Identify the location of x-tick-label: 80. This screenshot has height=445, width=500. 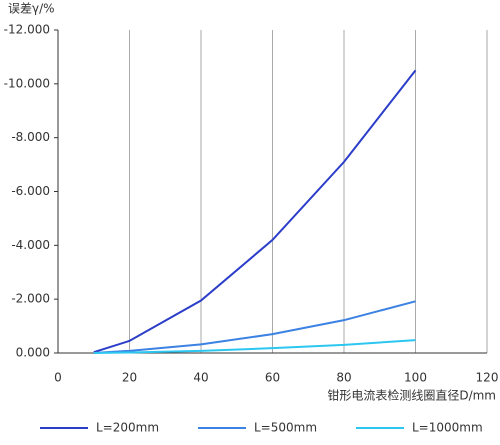
(343, 378).